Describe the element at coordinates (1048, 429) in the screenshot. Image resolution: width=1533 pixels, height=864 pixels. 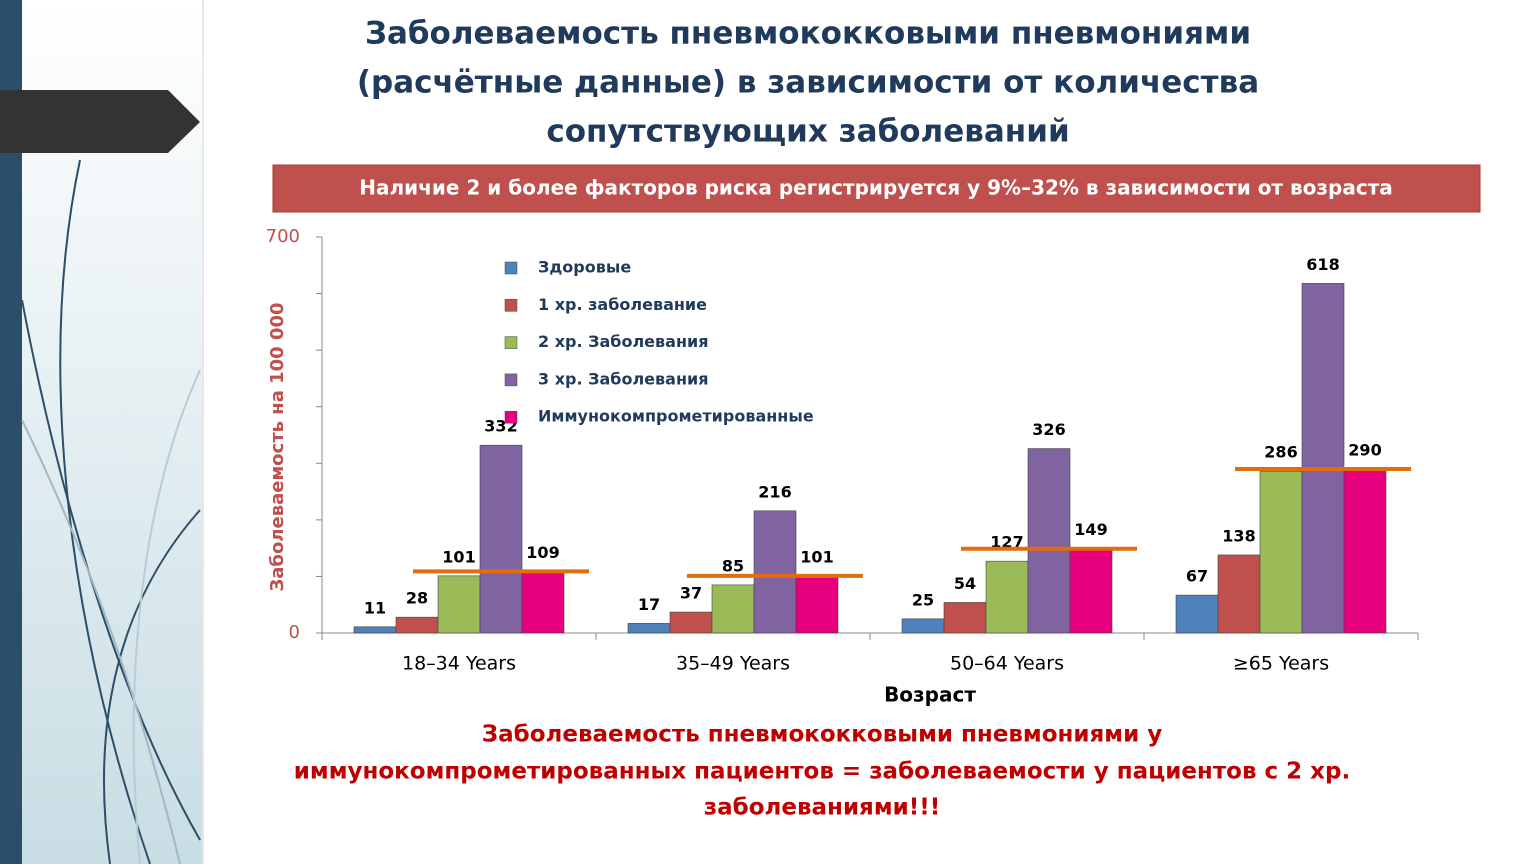
I see `value-label: 326` at that location.